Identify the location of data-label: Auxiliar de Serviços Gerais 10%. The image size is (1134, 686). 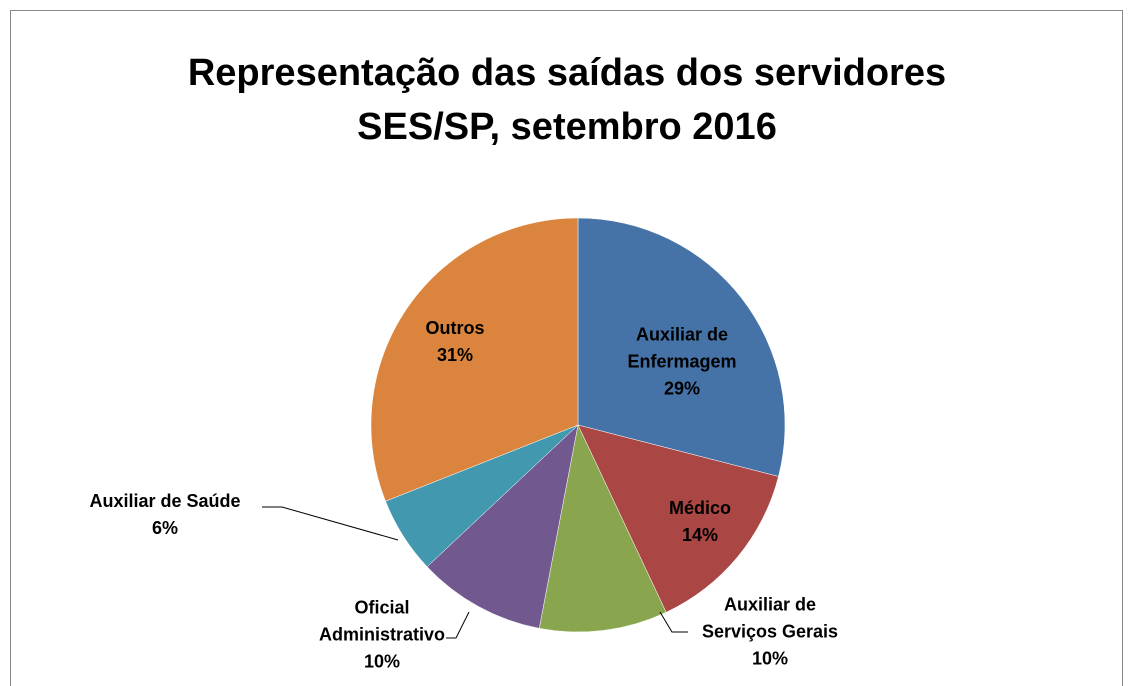
(770, 632).